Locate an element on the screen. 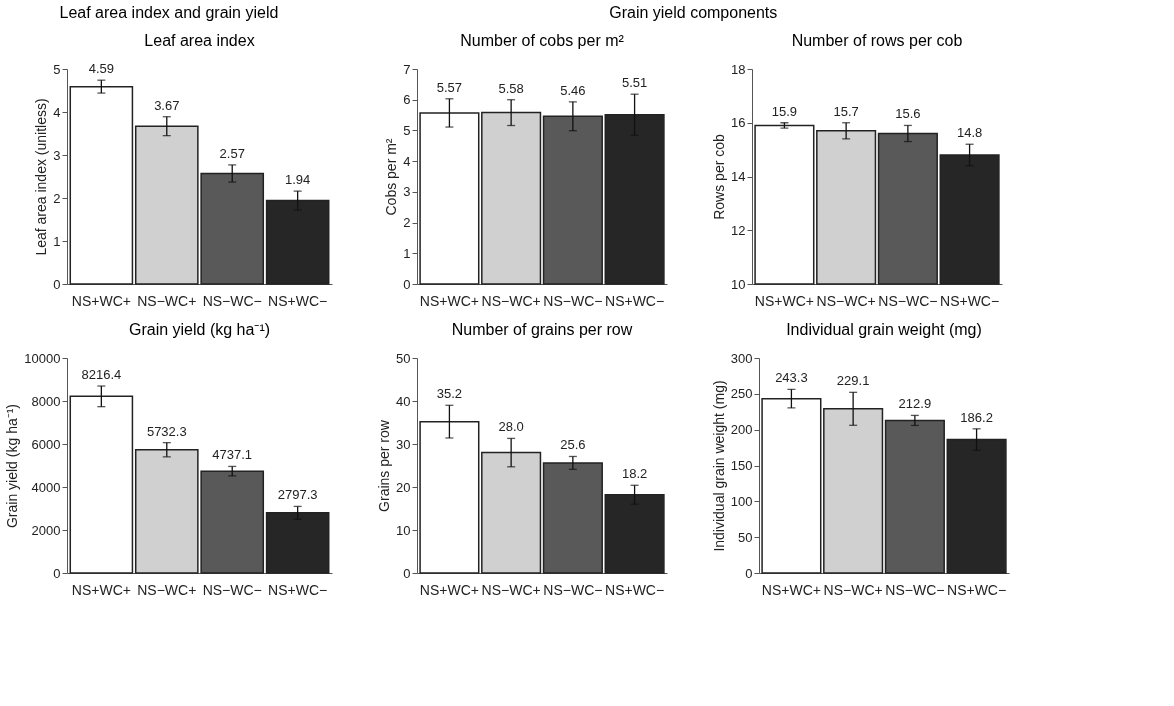 This screenshot has width=1174, height=706. data-label: 15.6 is located at coordinates (908, 114).